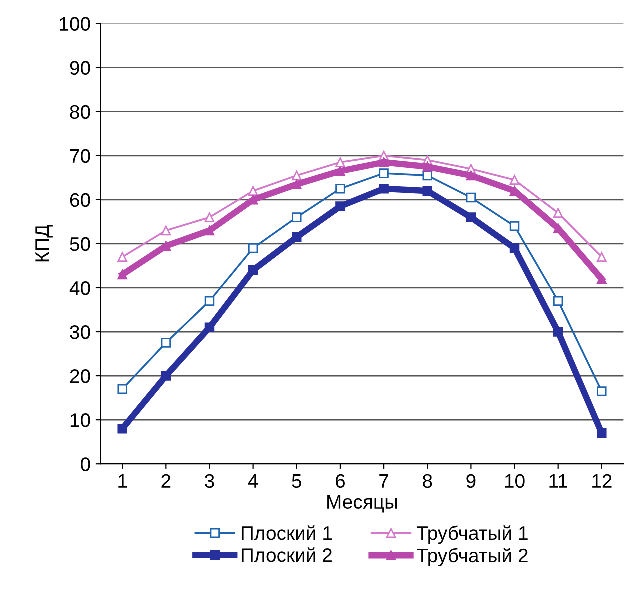 The image size is (630, 595). I want to click on x-tick-label: 12, so click(602, 481).